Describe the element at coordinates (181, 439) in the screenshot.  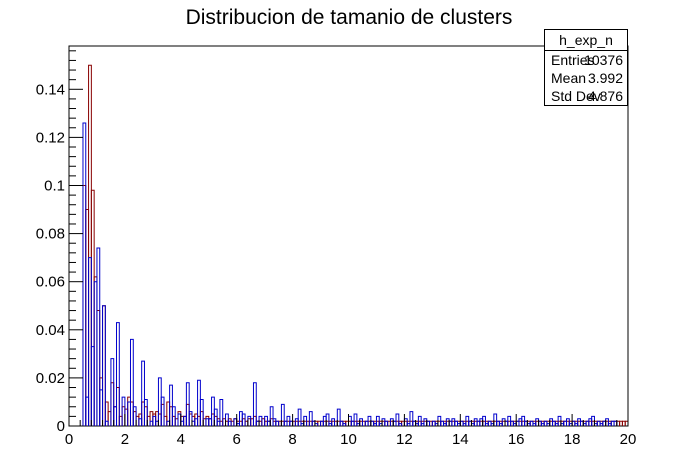
I see `x-tick-label: 4` at that location.